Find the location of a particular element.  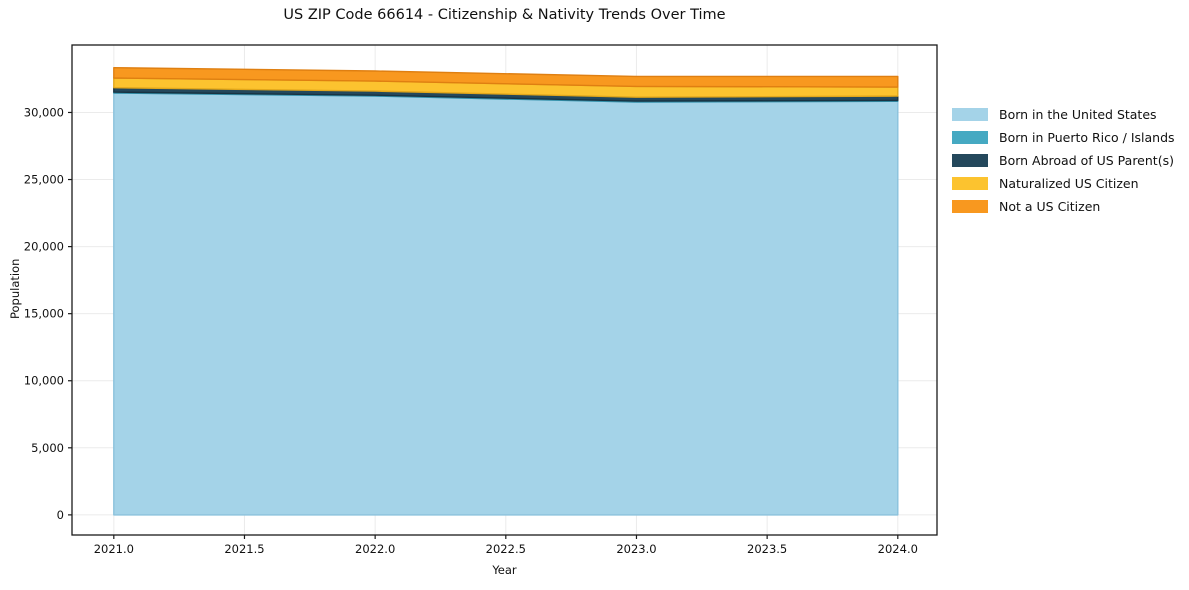

legend-label: Not a US Citizen is located at coordinates (1050, 206).